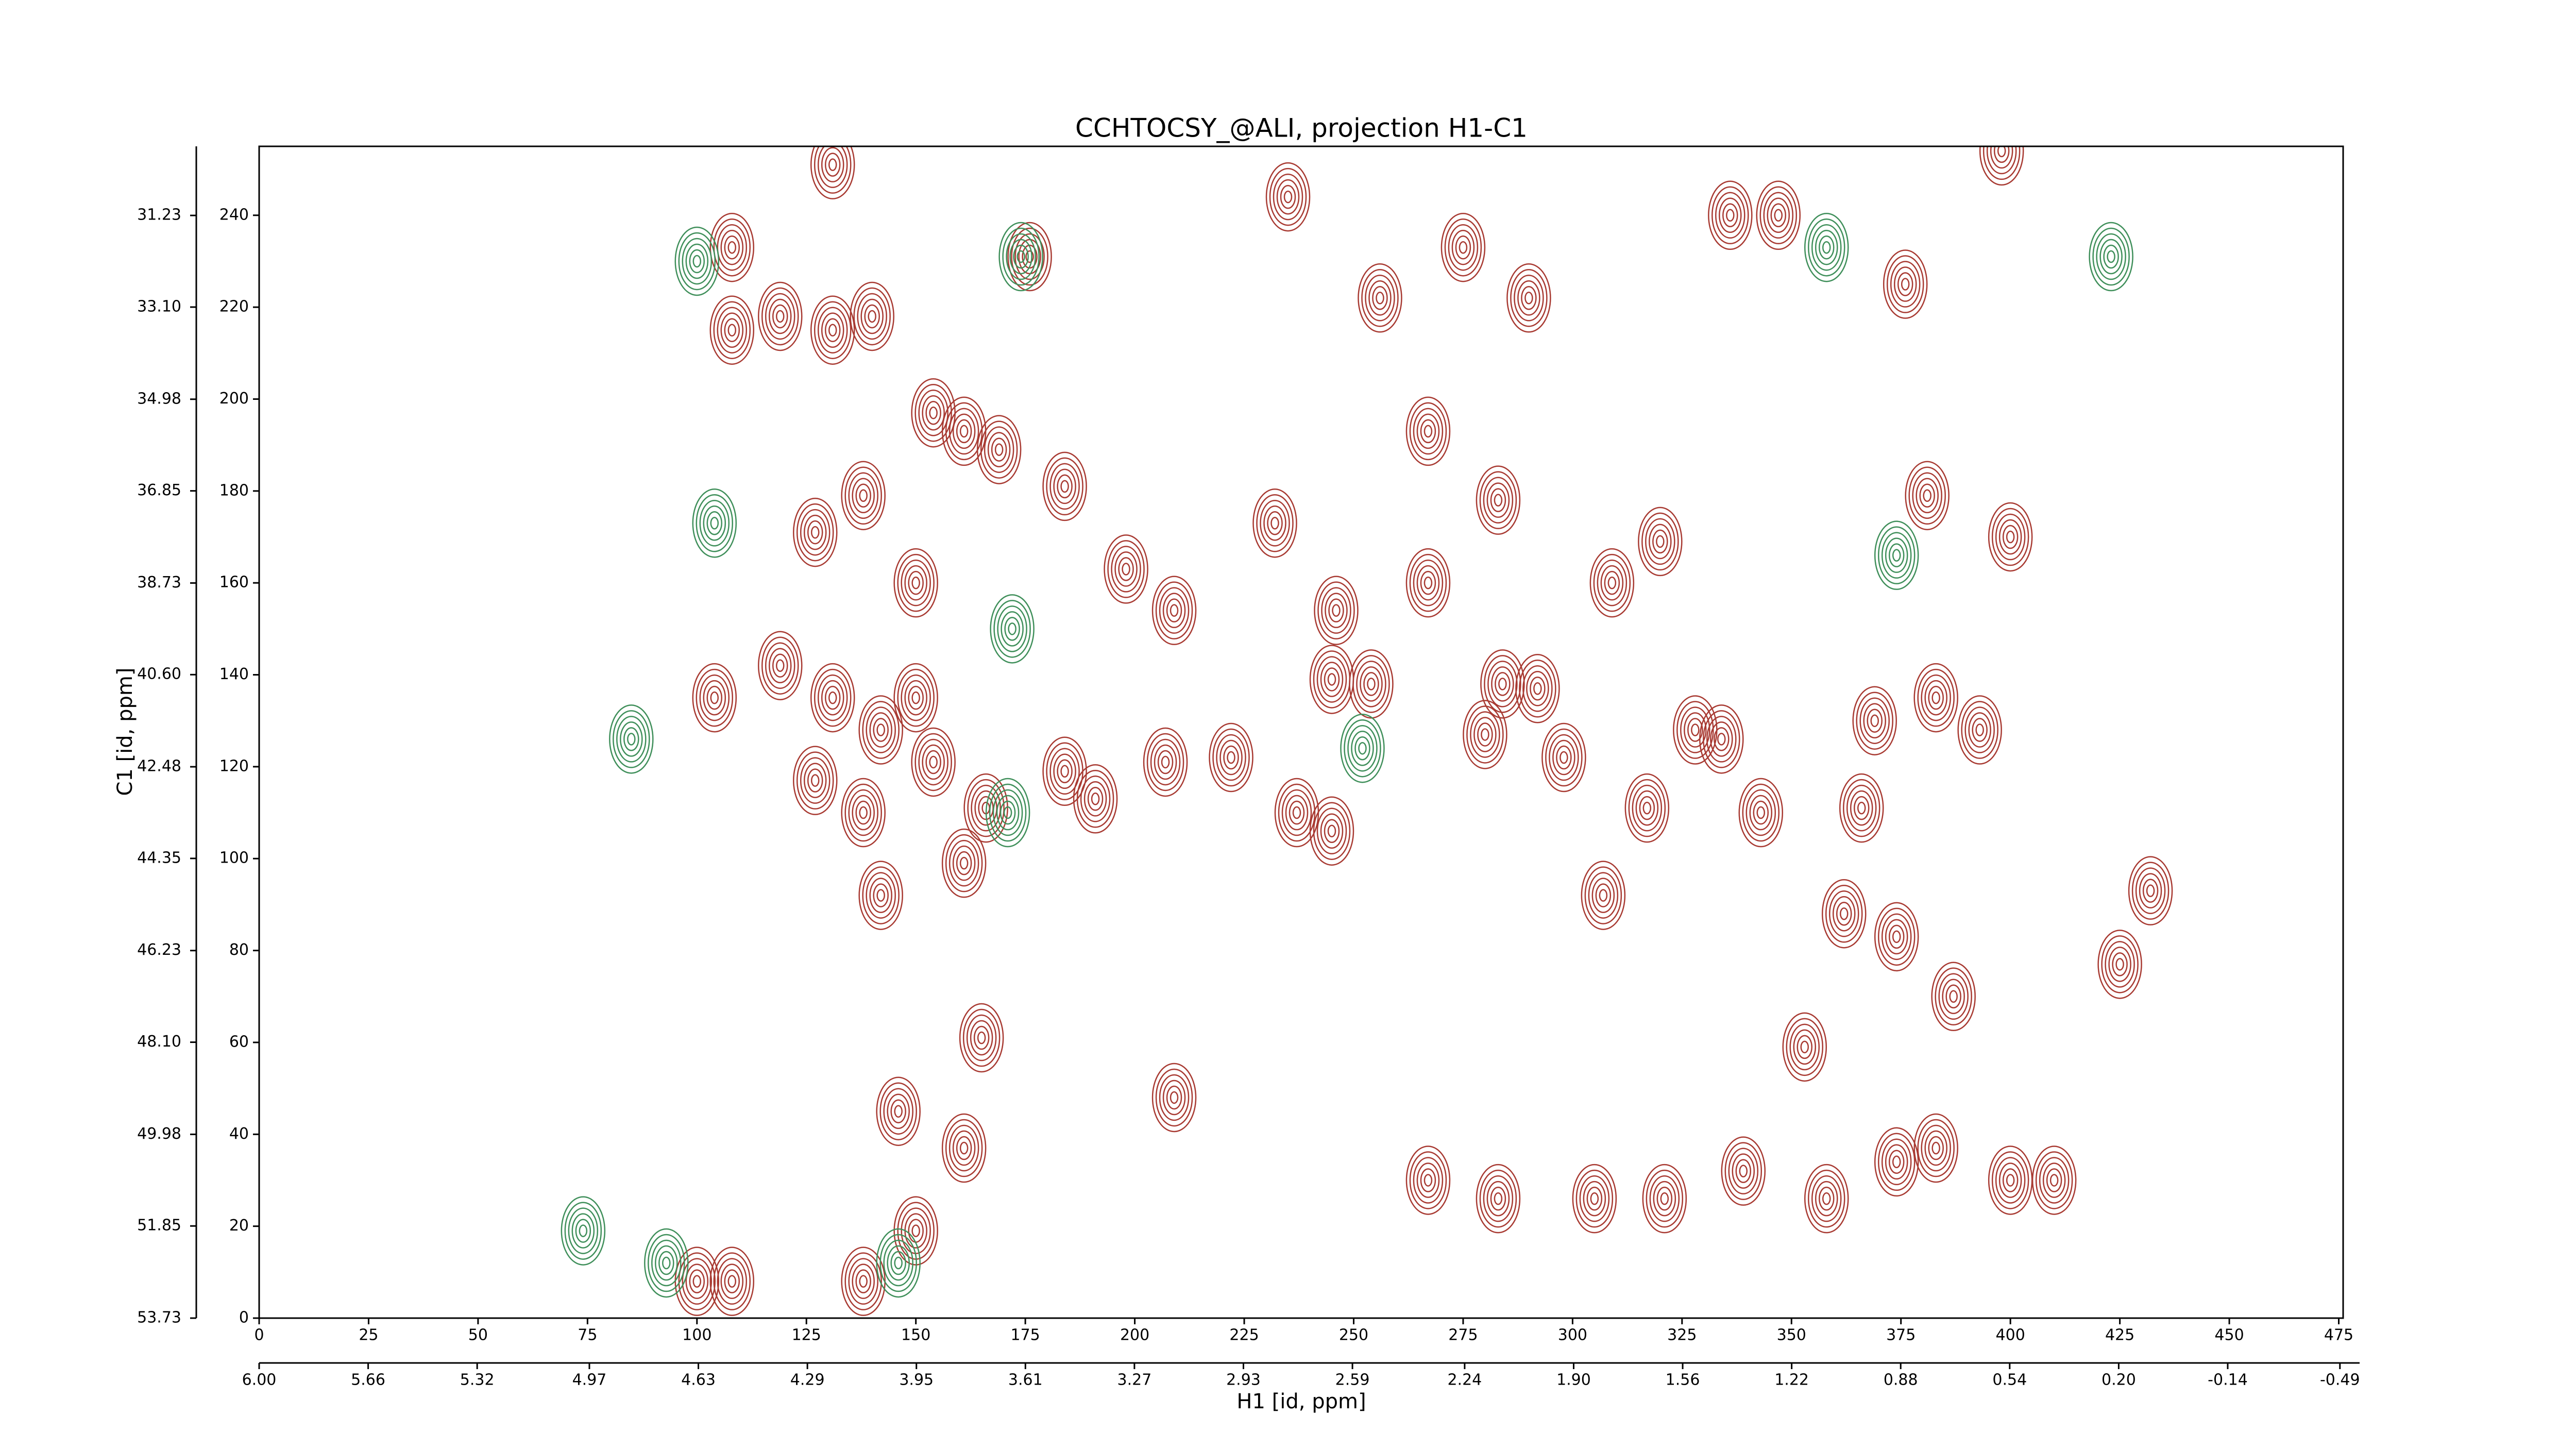  What do you see at coordinates (159, 306) in the screenshot?
I see `y2-tick-label: 33.10` at bounding box center [159, 306].